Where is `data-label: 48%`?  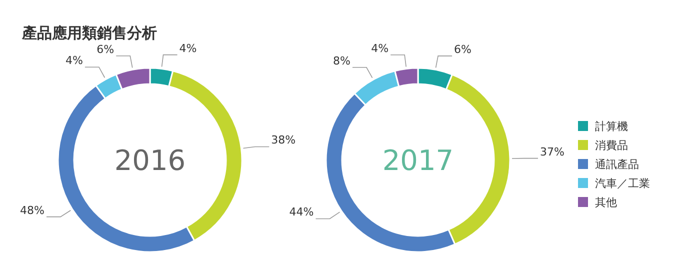
data-label: 48% is located at coordinates (32, 210).